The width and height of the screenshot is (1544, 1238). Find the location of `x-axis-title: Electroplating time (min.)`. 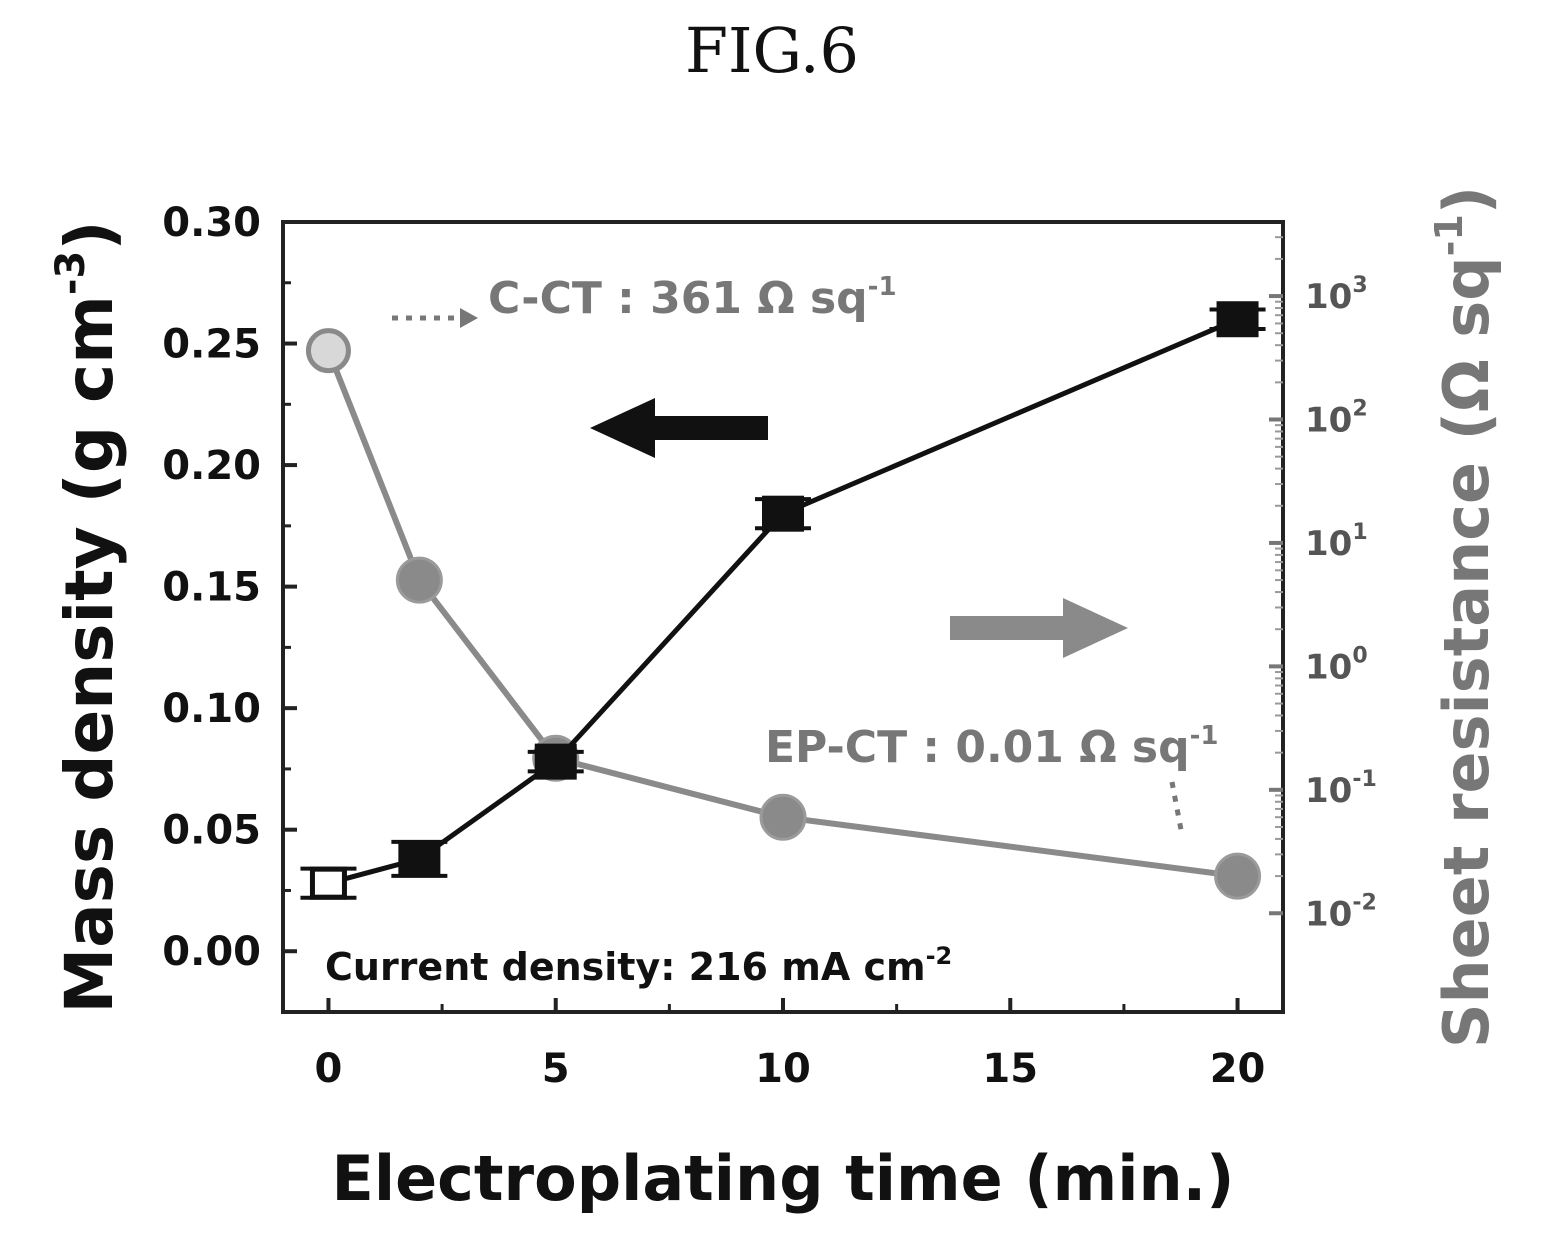

x-axis-title: Electroplating time (min.) is located at coordinates (782, 1178).